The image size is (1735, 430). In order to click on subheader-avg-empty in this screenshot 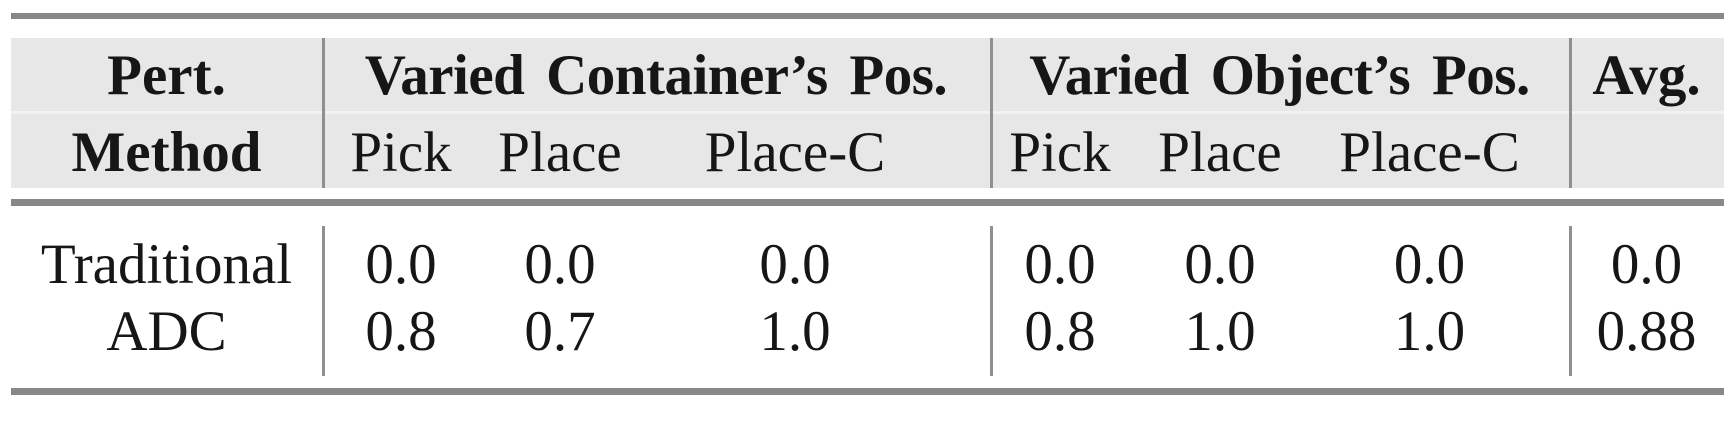, I will do `click(1646, 151)`.